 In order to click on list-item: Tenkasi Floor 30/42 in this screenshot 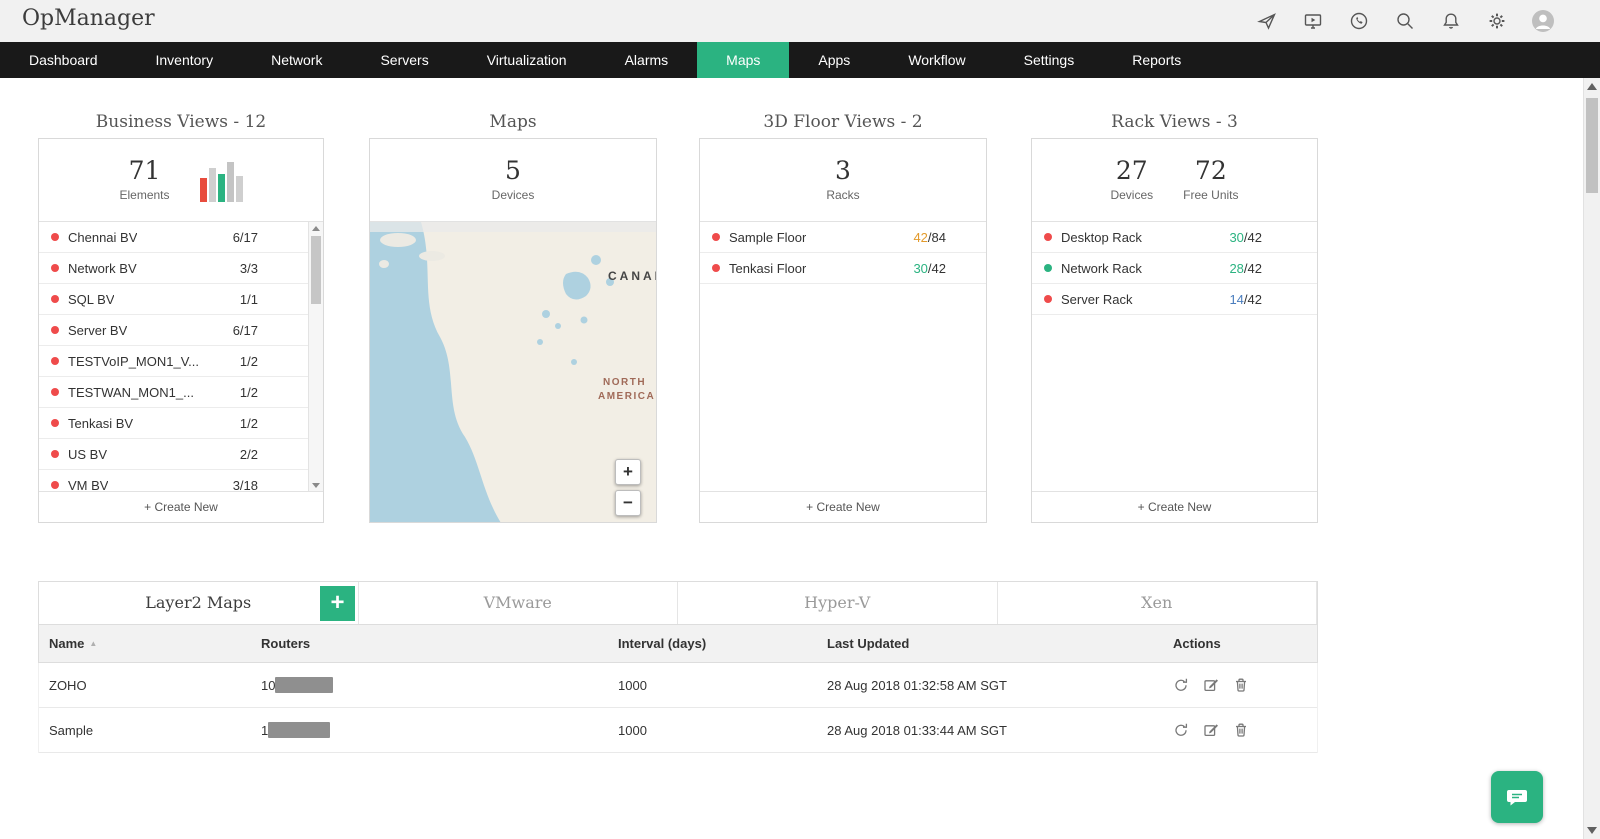, I will do `click(843, 268)`.